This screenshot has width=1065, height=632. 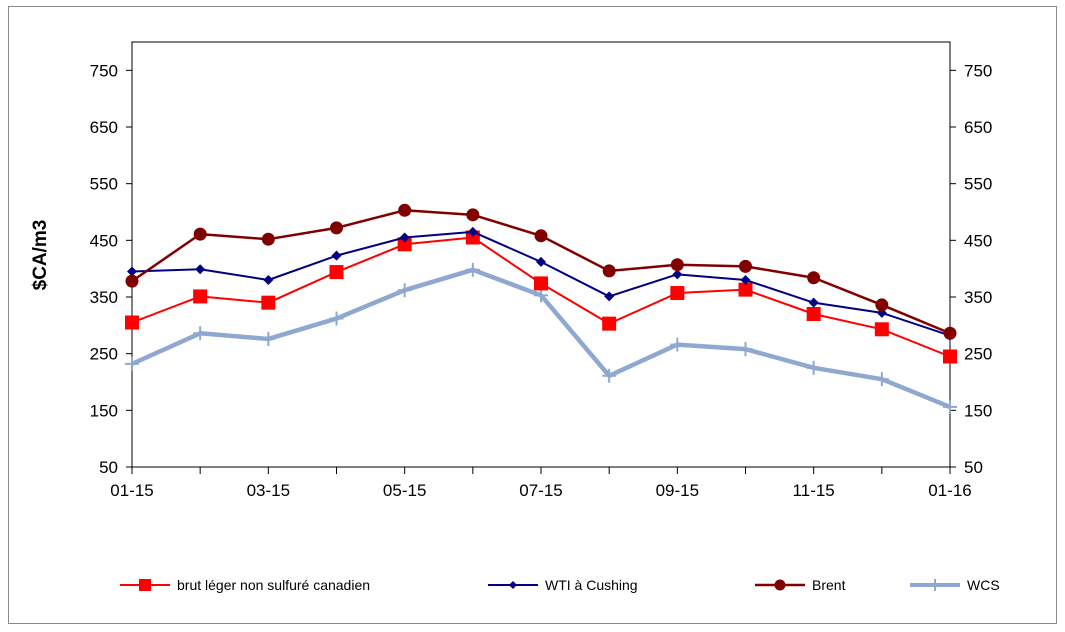 I want to click on y-tick-label-left: 350, so click(x=104, y=297).